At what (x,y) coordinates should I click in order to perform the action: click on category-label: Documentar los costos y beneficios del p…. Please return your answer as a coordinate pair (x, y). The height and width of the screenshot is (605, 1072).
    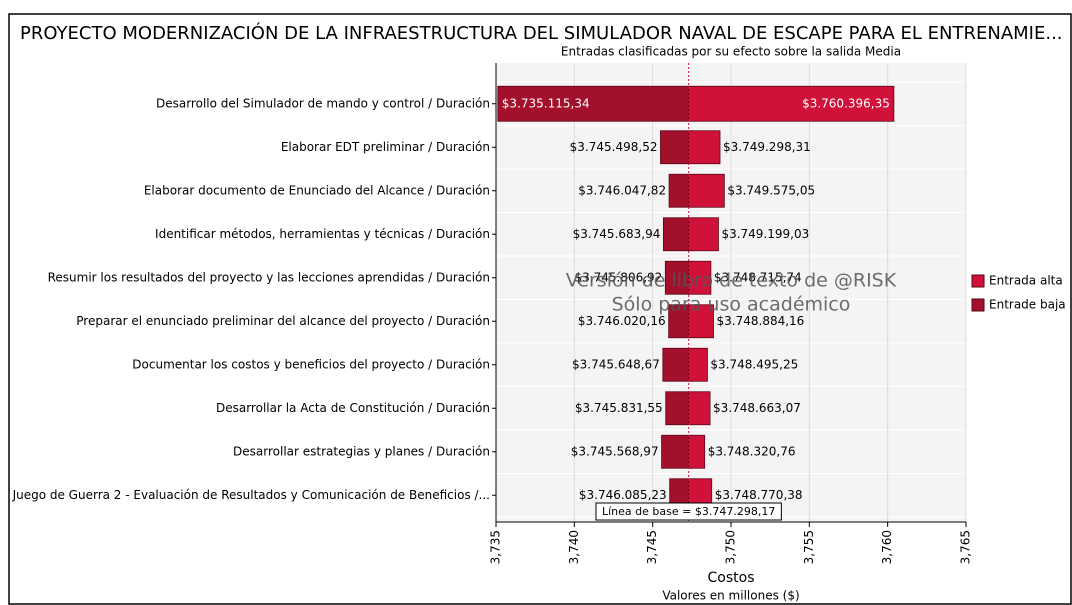
    Looking at the image, I should click on (311, 364).